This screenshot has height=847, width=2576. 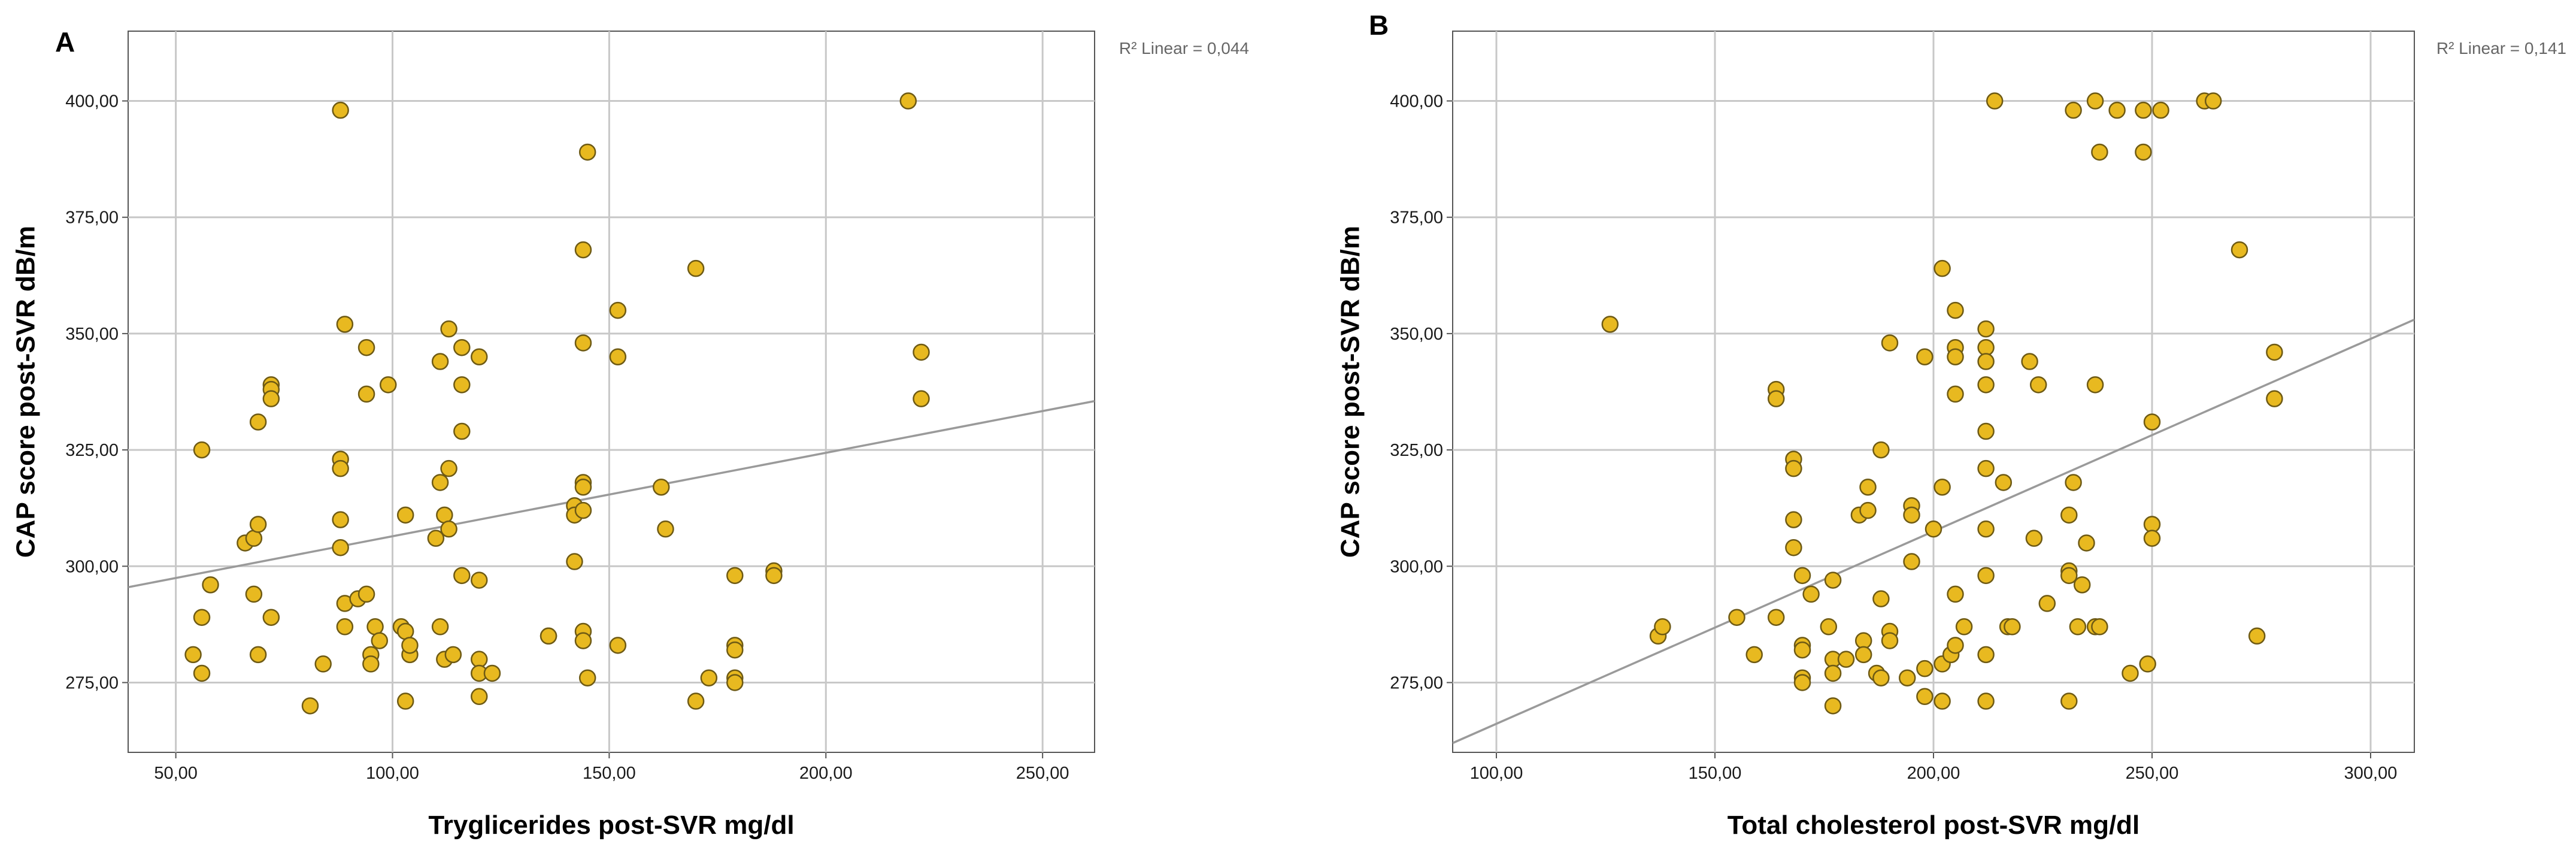 What do you see at coordinates (611, 494) in the screenshot?
I see `fit-line` at bounding box center [611, 494].